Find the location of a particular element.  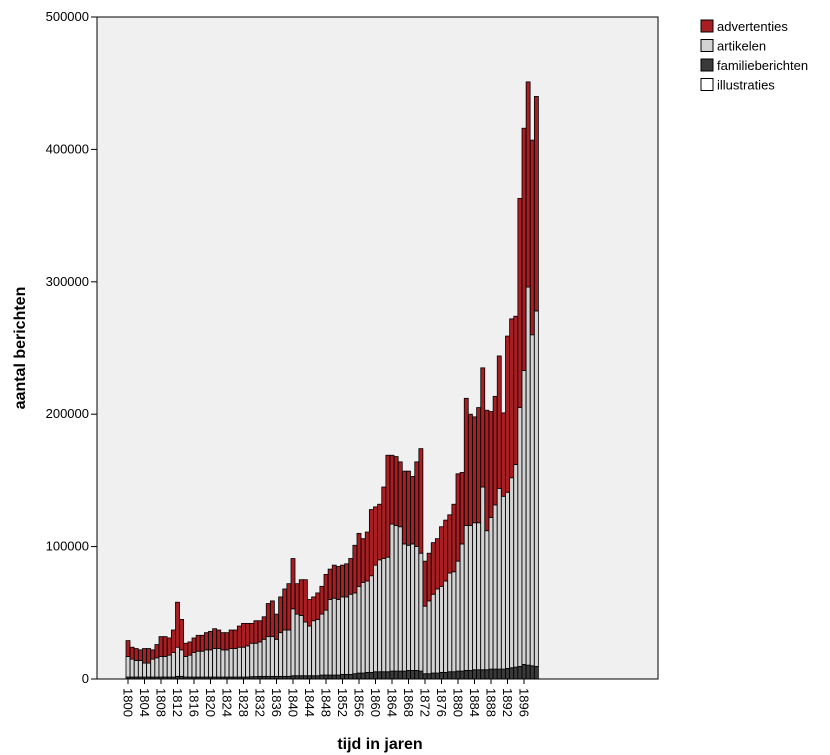

y-tick-label: 500000 is located at coordinates (67, 16).